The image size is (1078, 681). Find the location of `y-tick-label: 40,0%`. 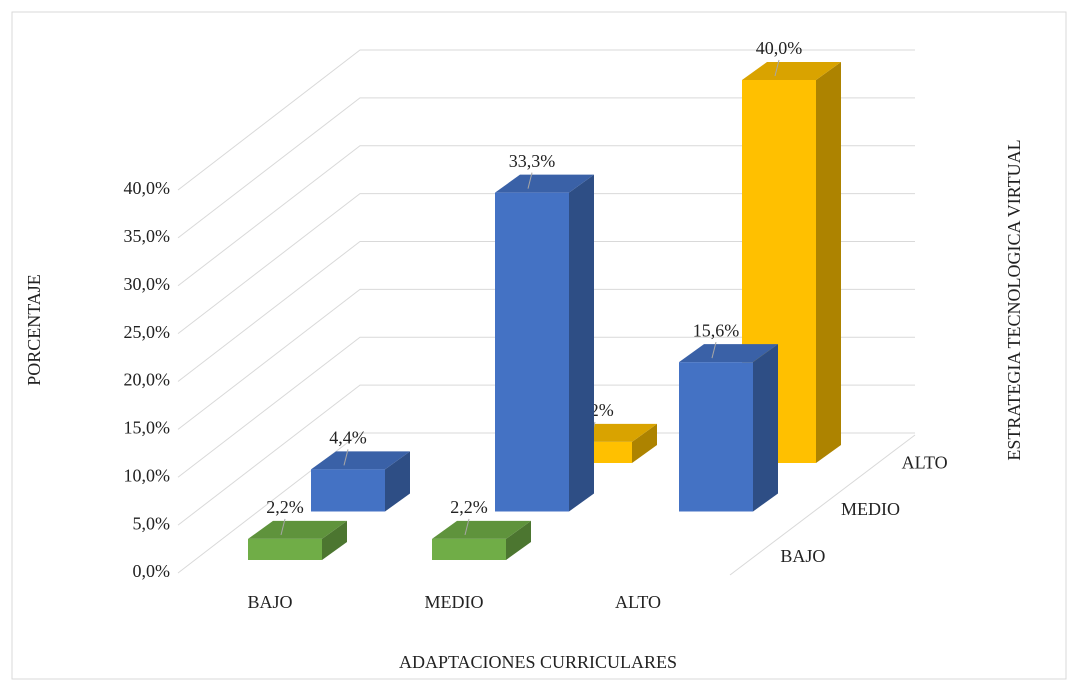

y-tick-label: 40,0% is located at coordinates (147, 188).